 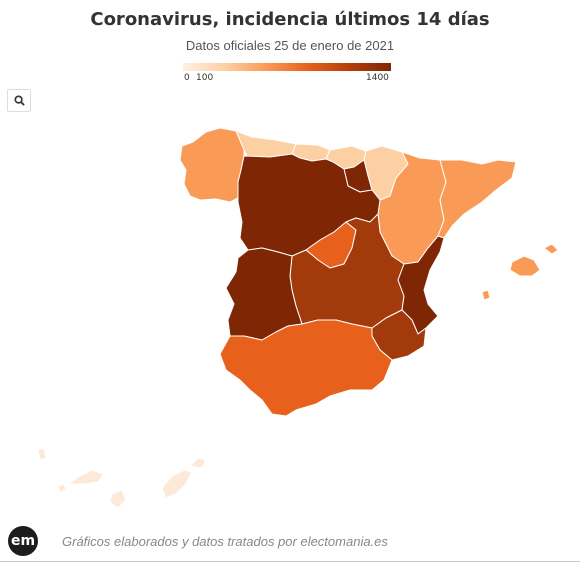 What do you see at coordinates (23, 541) in the screenshot?
I see `electomania-logo: em` at bounding box center [23, 541].